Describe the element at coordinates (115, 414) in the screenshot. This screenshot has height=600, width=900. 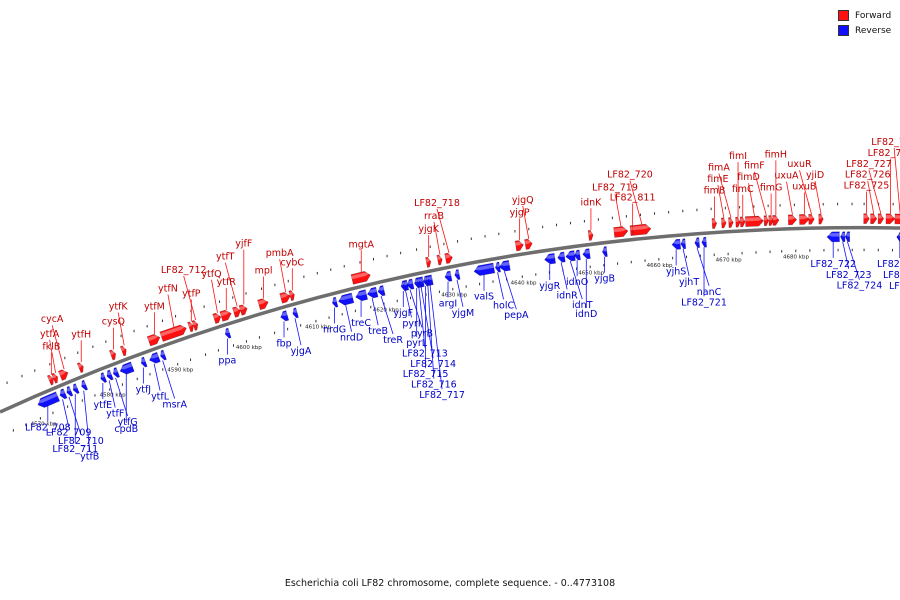
I see `gene-label: ytfF` at that location.